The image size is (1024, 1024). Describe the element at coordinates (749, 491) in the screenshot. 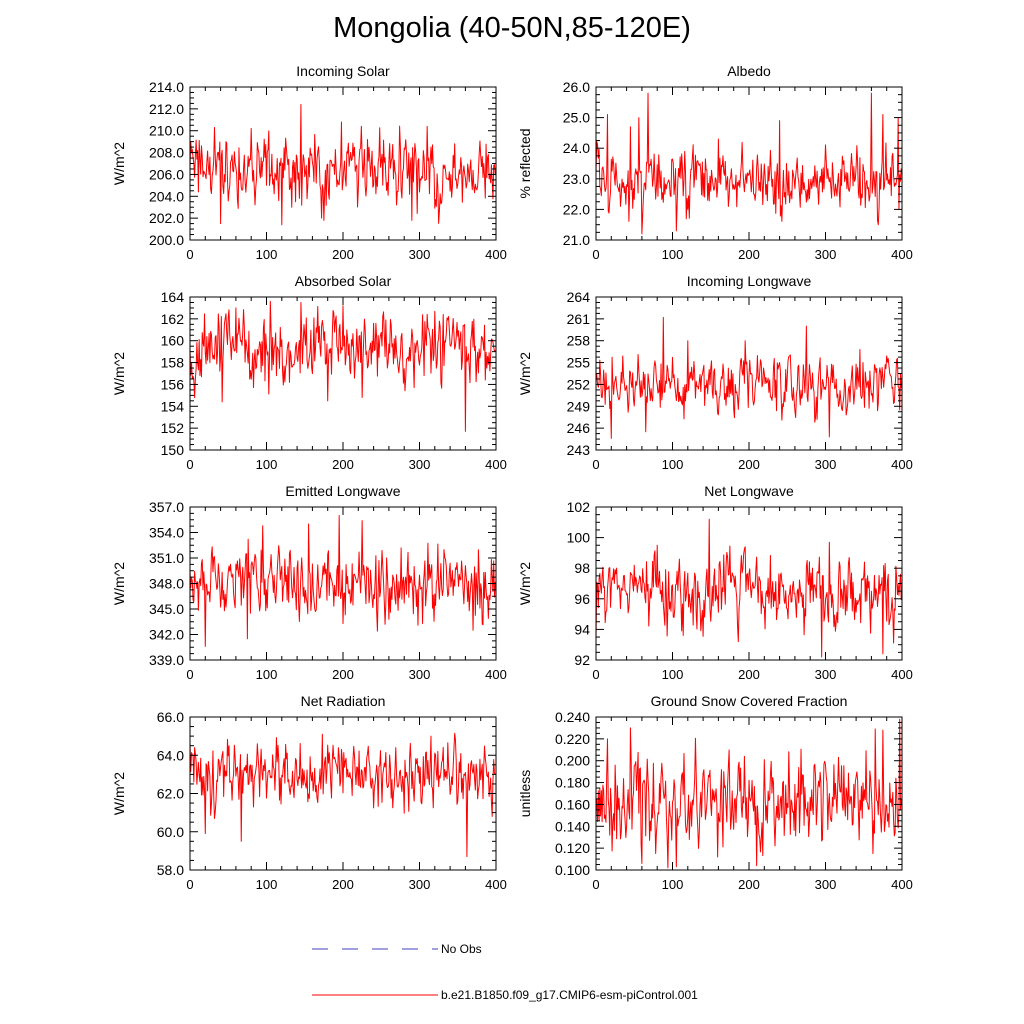

I see `panel-title: Net Longwave` at that location.